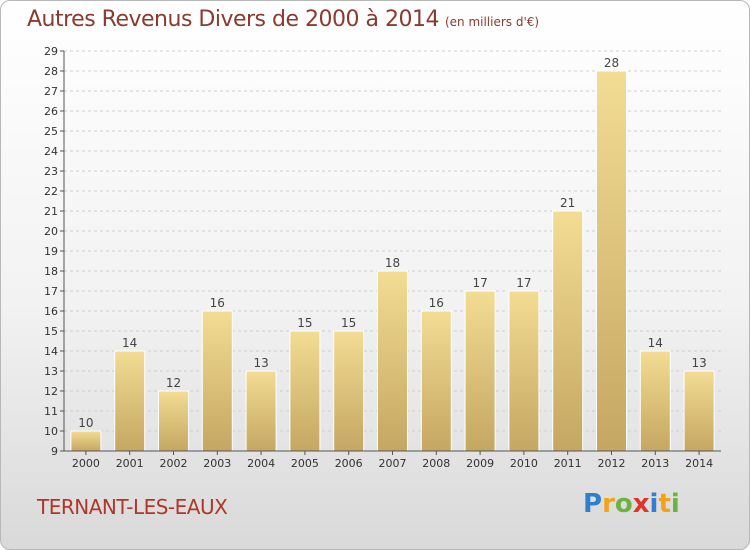  Describe the element at coordinates (612, 463) in the screenshot. I see `x-tick-label: 2012` at that location.